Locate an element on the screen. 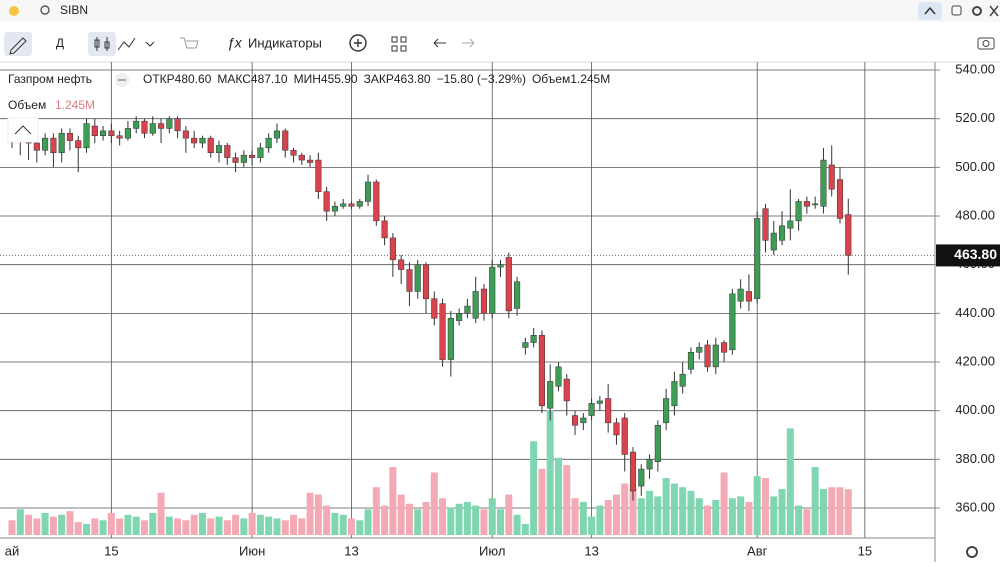 The height and width of the screenshot is (567, 1000). collapse-button is located at coordinates (930, 11).